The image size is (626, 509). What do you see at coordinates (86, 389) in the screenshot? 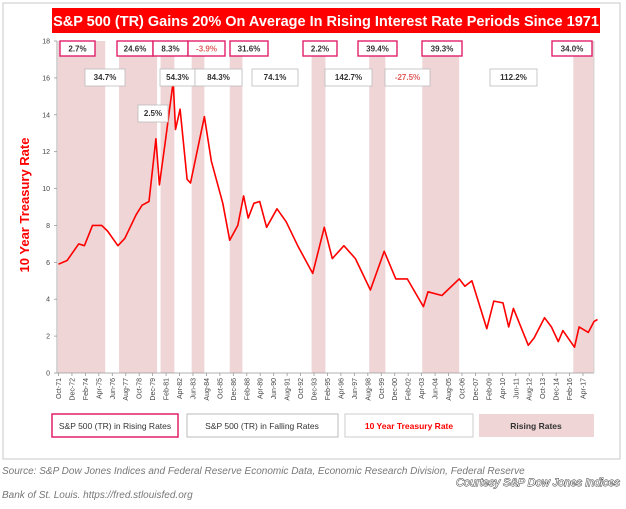
I see `x-tick-label: Feb-74` at bounding box center [86, 389].